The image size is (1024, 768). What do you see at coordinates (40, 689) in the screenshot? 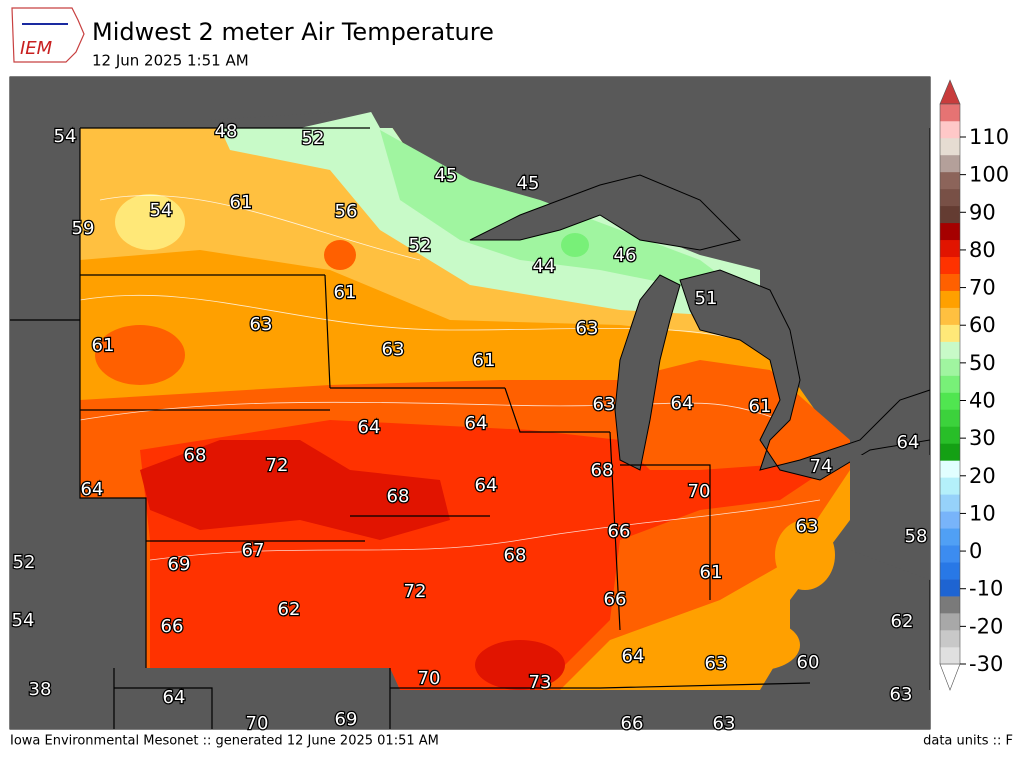
I see `station-value: 38` at bounding box center [40, 689].